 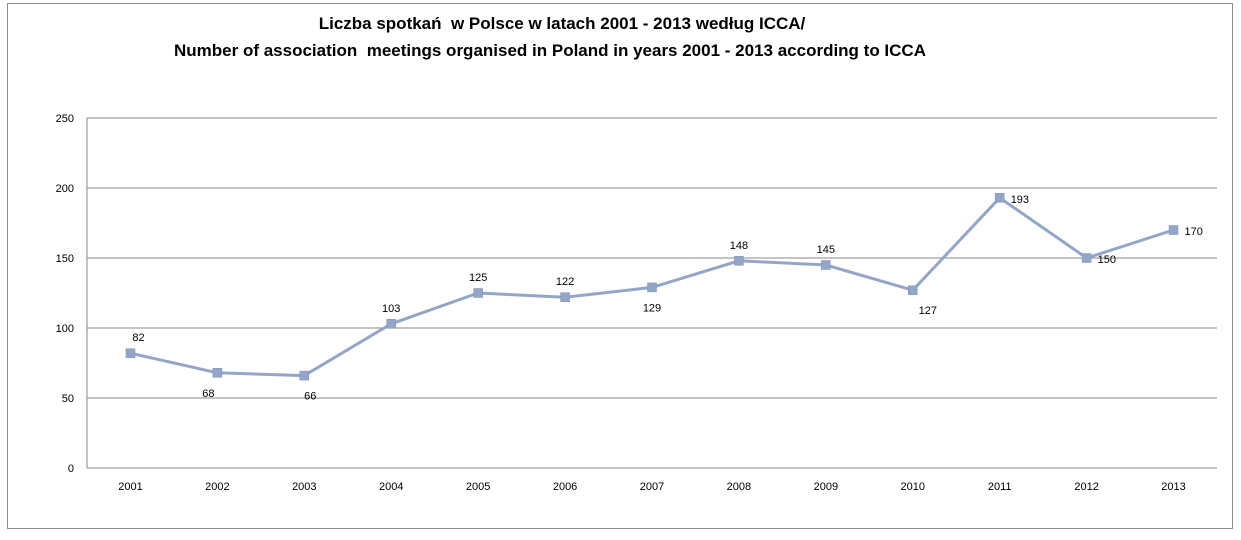 What do you see at coordinates (68, 399) in the screenshot?
I see `y-tick-label: 50` at bounding box center [68, 399].